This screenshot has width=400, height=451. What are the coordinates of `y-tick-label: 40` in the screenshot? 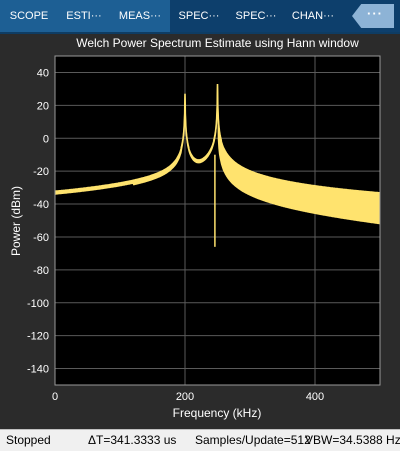 It's located at (43, 73).